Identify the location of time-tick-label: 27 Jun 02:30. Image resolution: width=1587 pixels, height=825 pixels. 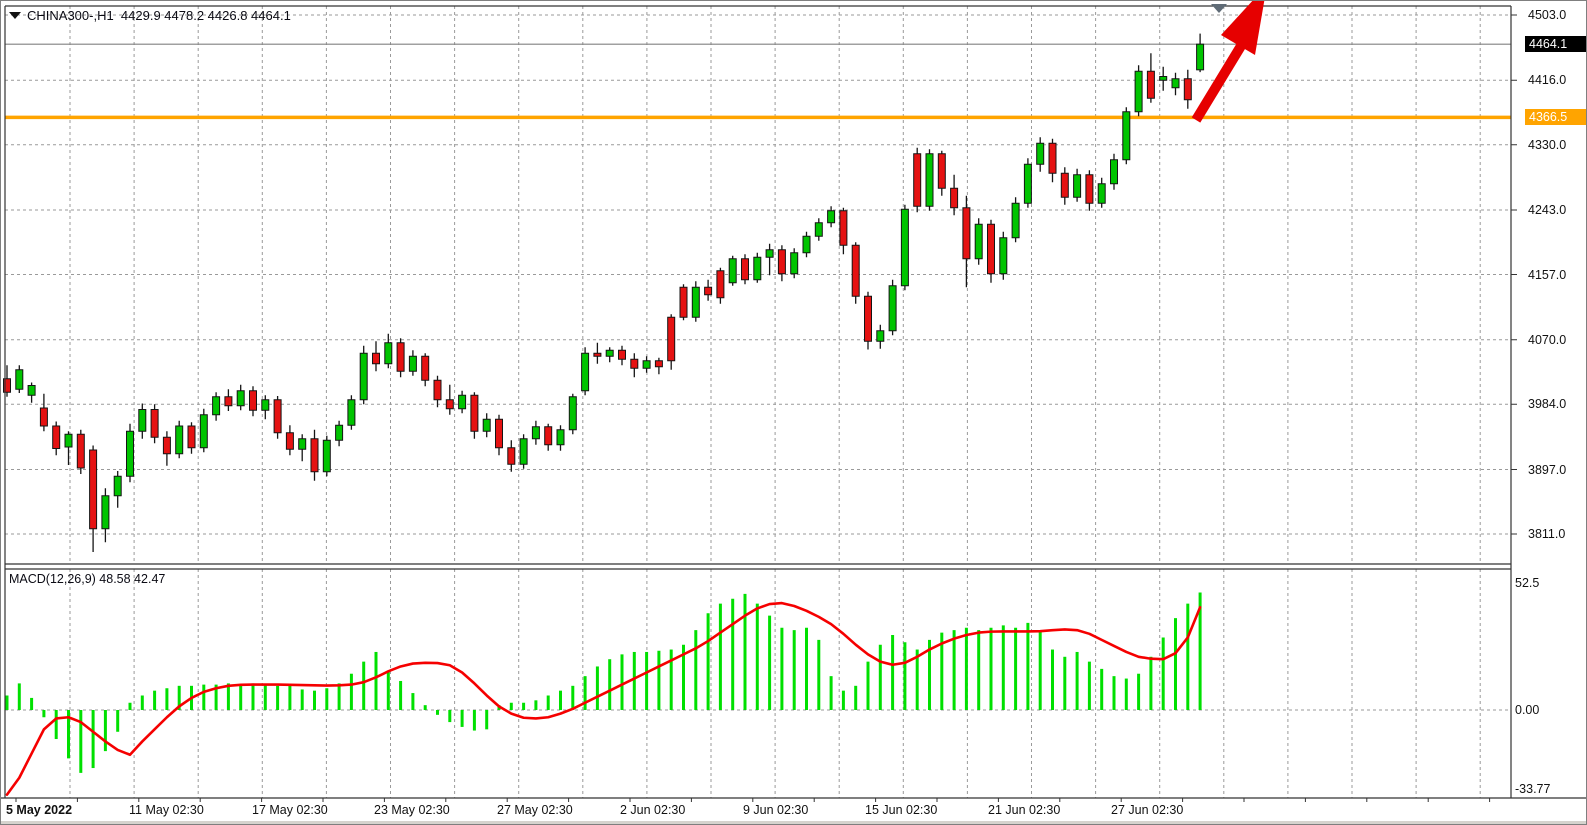
(1147, 810).